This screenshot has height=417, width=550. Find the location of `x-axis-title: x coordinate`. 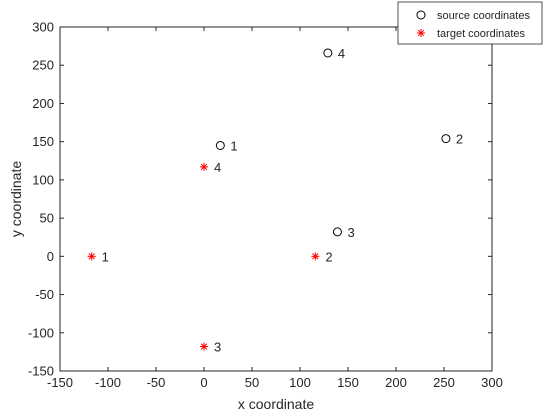

x-axis-title: x coordinate is located at coordinates (276, 404).